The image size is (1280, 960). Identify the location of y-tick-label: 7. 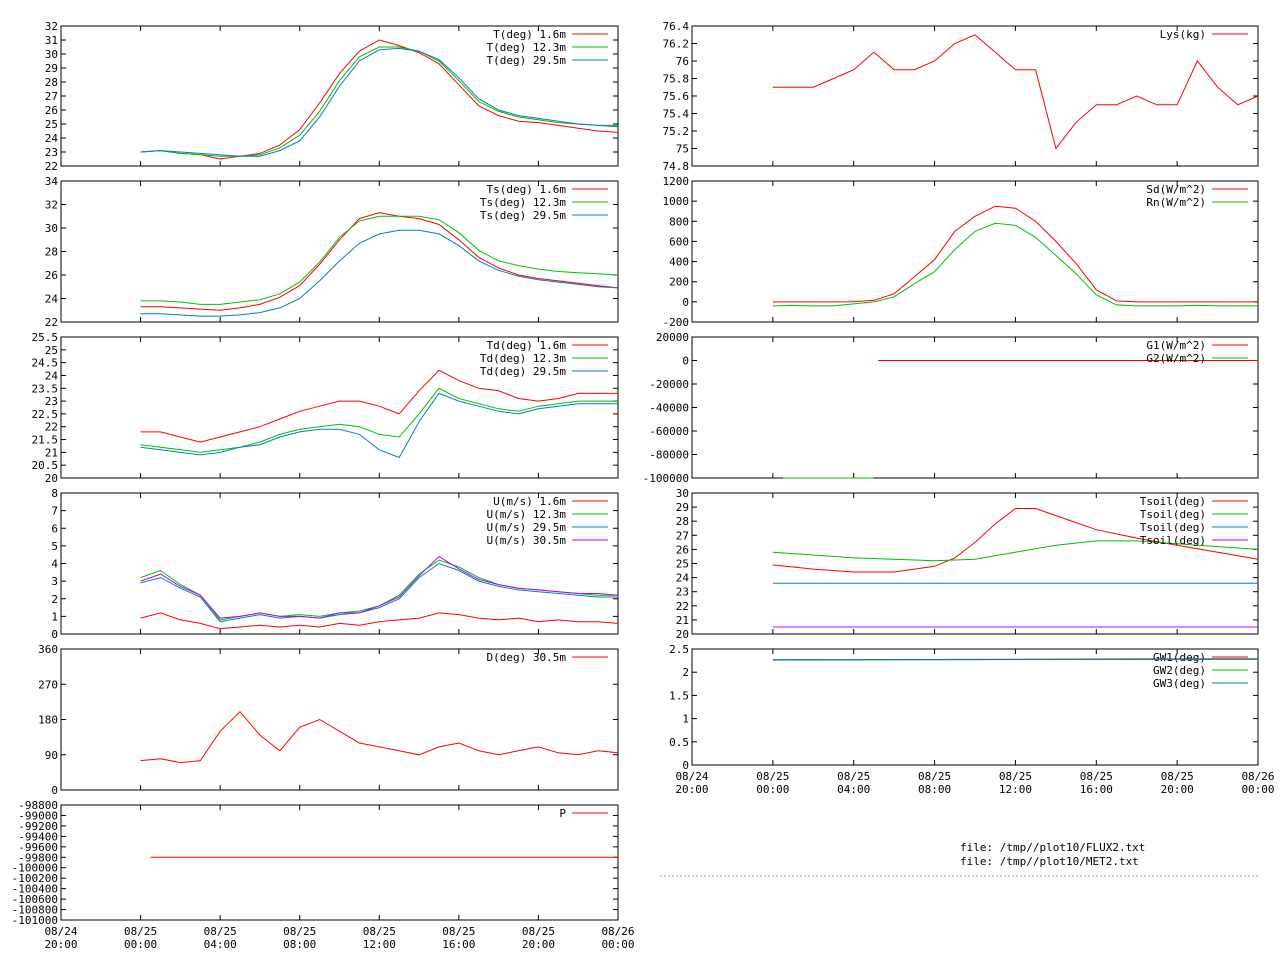
(54, 511).